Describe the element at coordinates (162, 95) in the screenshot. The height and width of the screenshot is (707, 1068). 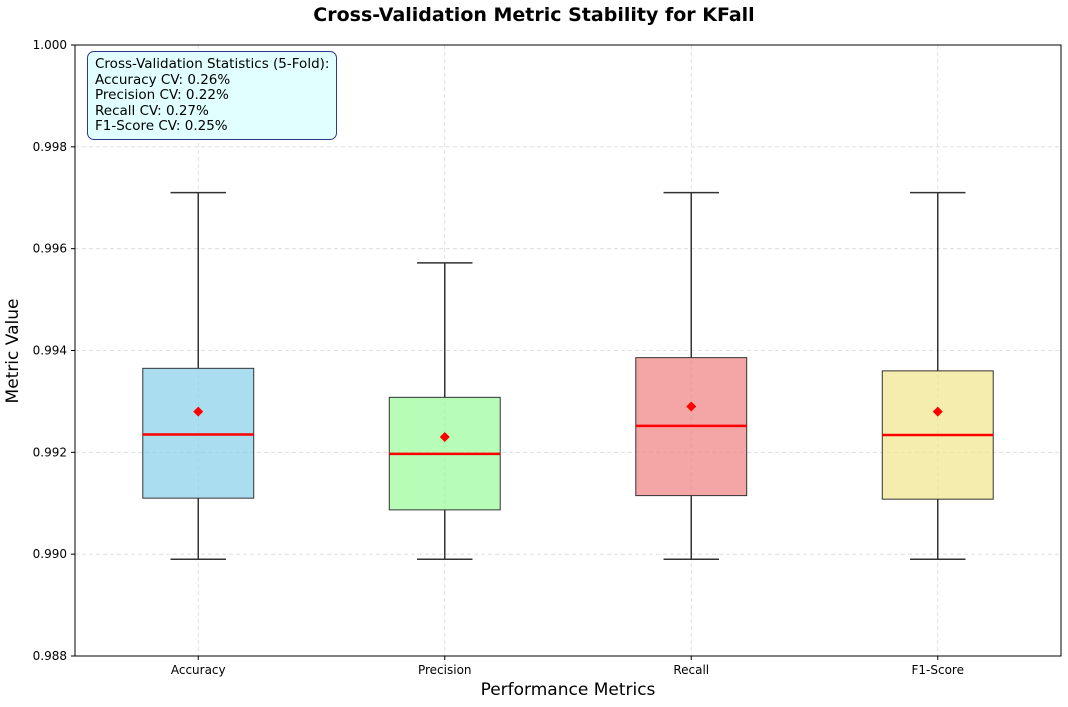
I see `cv-stat-precision: Precision CV: 0.22%` at that location.